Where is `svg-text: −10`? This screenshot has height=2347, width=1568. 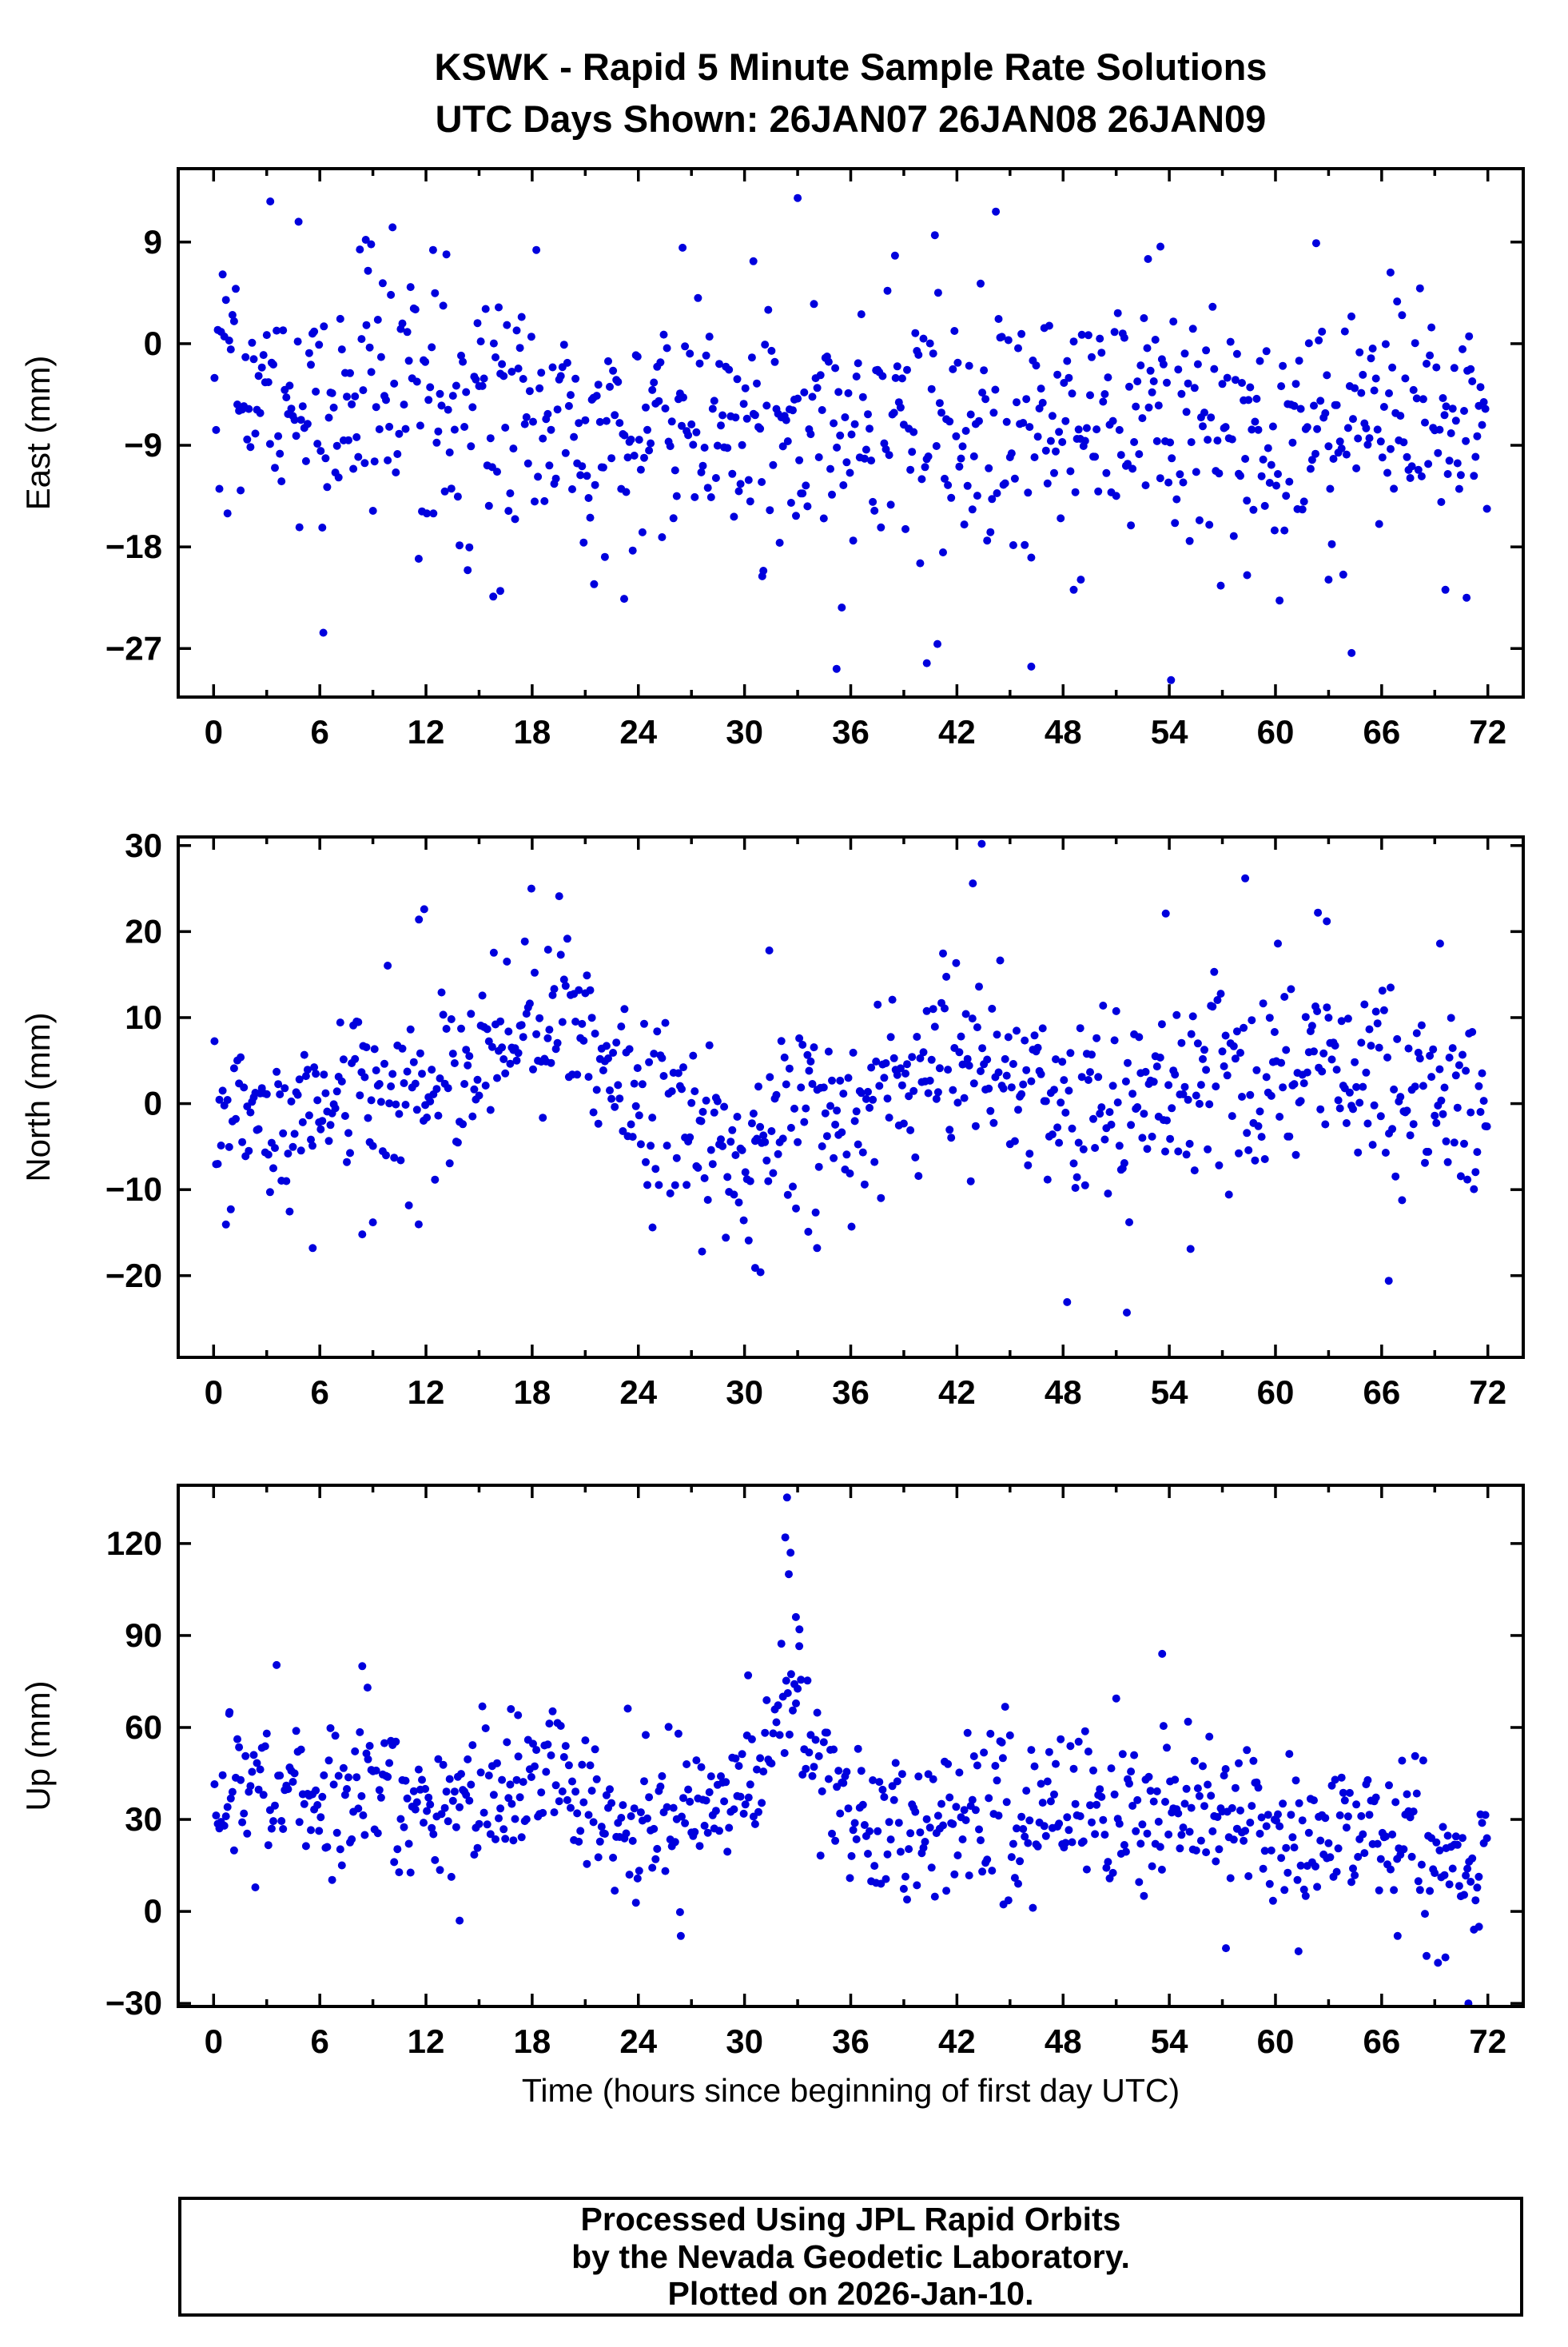 svg-text: −10 is located at coordinates (133, 1189).